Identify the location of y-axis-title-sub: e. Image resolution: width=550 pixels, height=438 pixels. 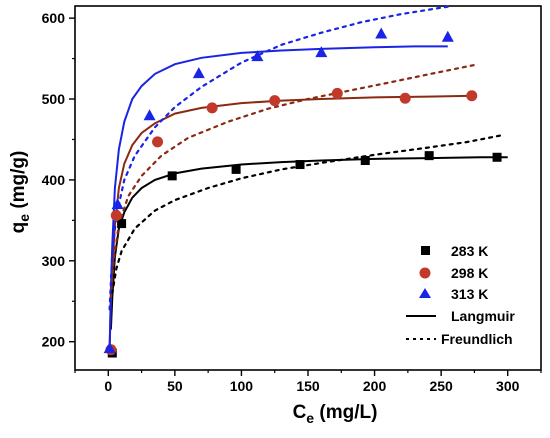
(24, 218).